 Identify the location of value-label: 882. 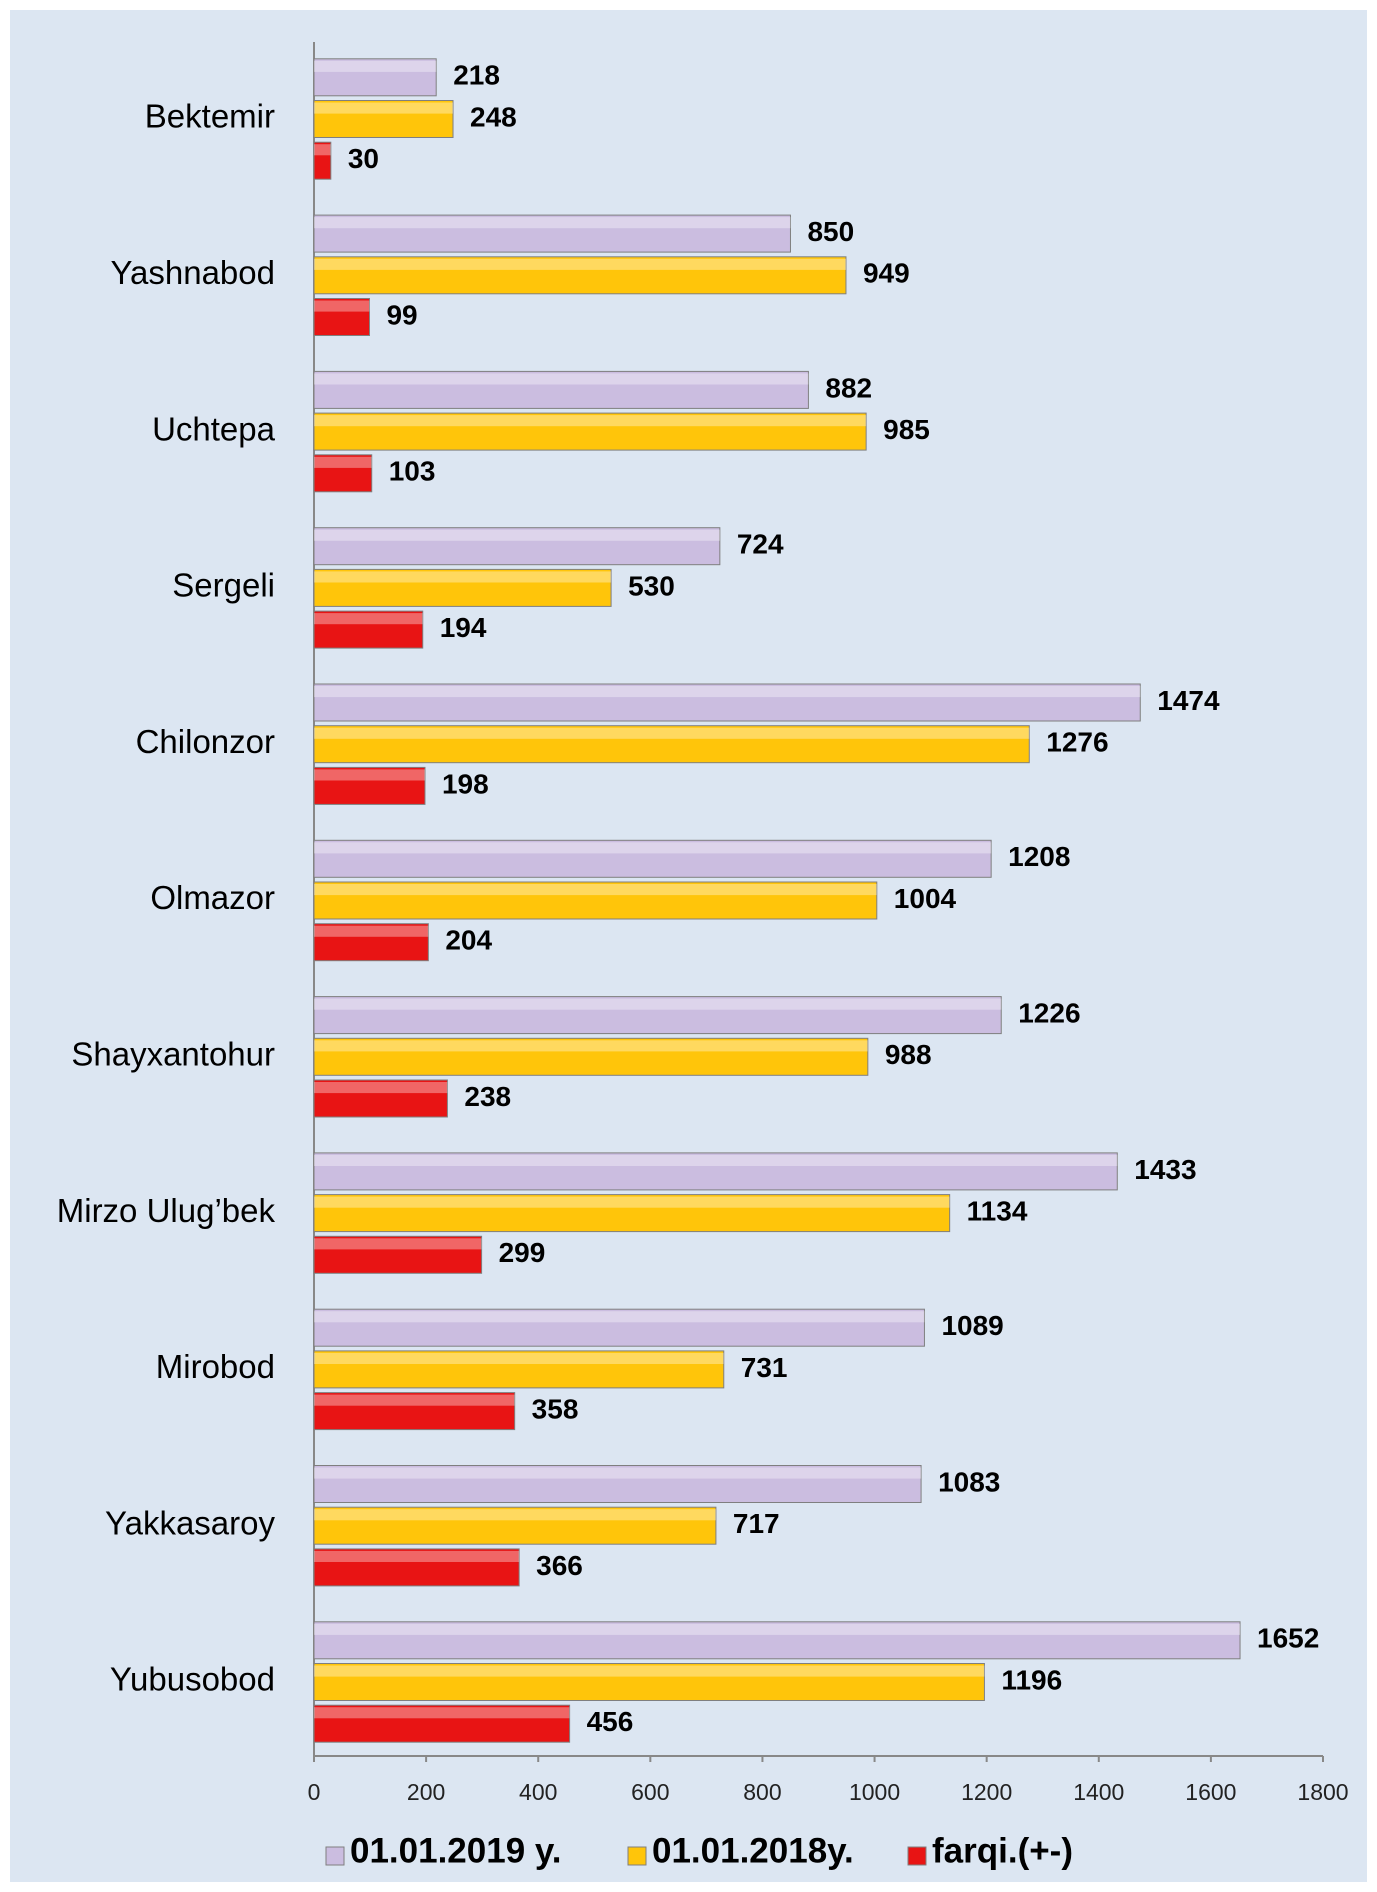
(848, 387).